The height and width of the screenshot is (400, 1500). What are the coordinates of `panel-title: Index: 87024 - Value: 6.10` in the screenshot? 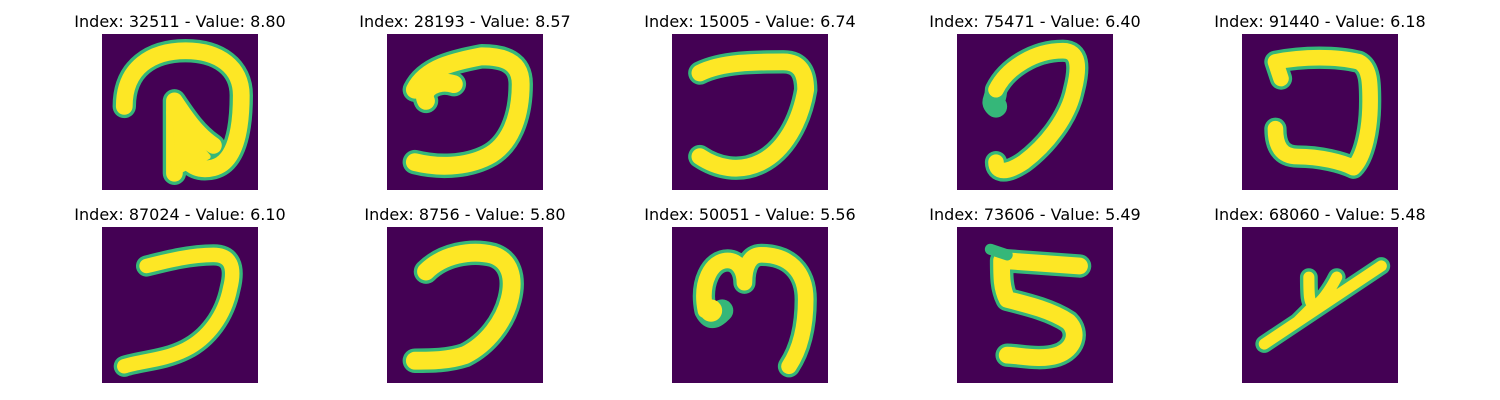 It's located at (180, 214).